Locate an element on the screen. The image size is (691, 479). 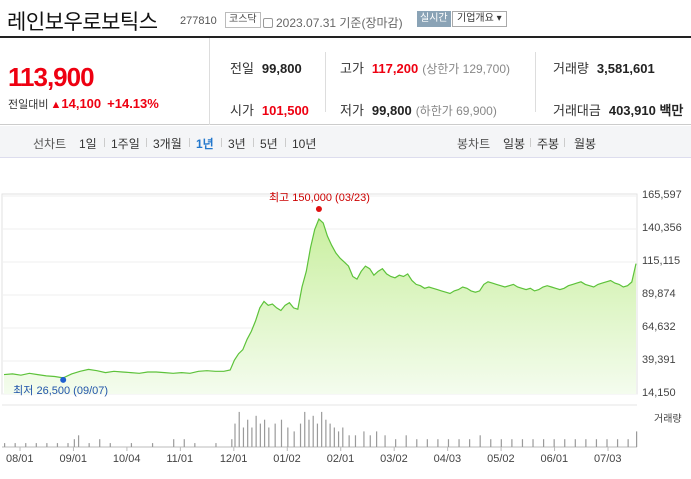
tab-1y: 1년 is located at coordinates (205, 144).